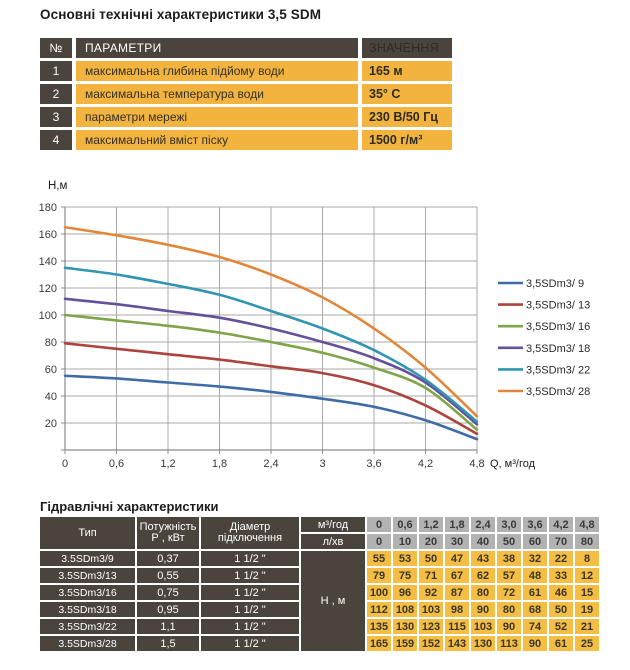 This screenshot has width=630, height=670. I want to click on hydro-head-value-cell: 96, so click(405, 592).